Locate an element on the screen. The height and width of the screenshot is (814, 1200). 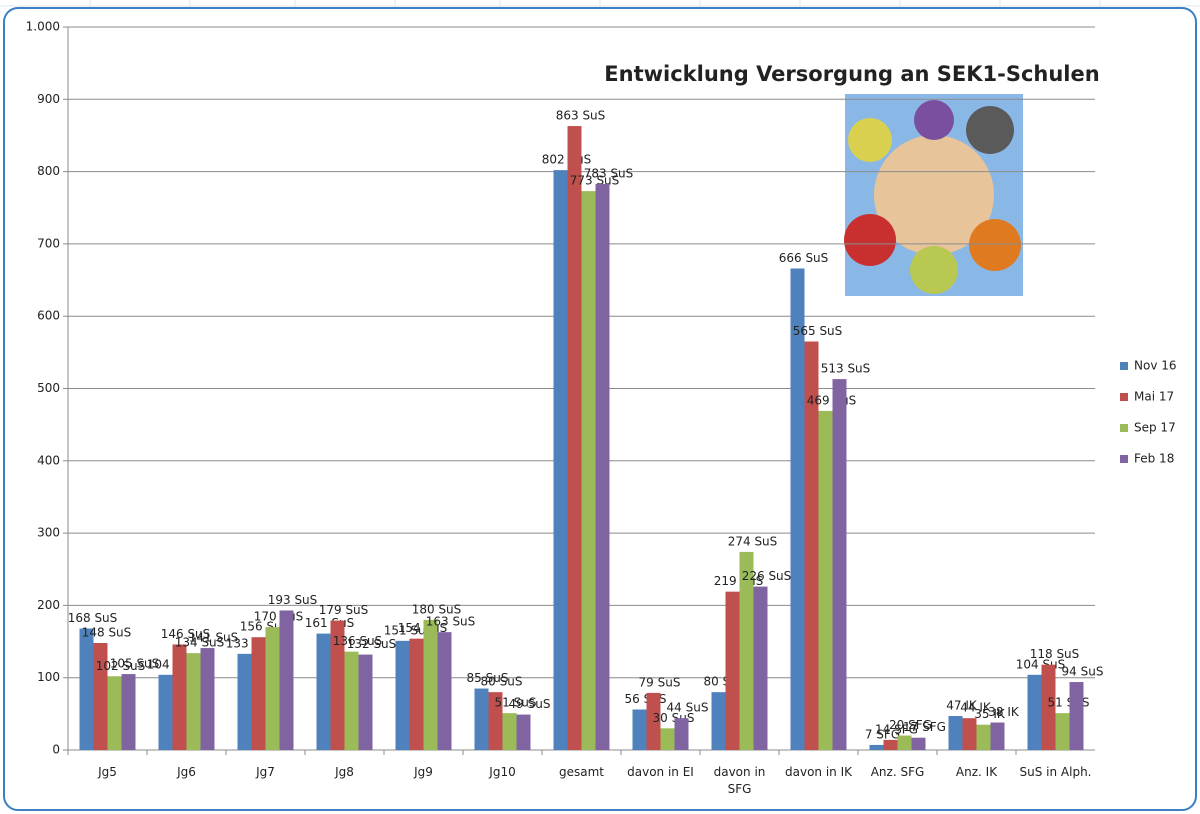
x-tick-label: Jg9 is located at coordinates (423, 772).